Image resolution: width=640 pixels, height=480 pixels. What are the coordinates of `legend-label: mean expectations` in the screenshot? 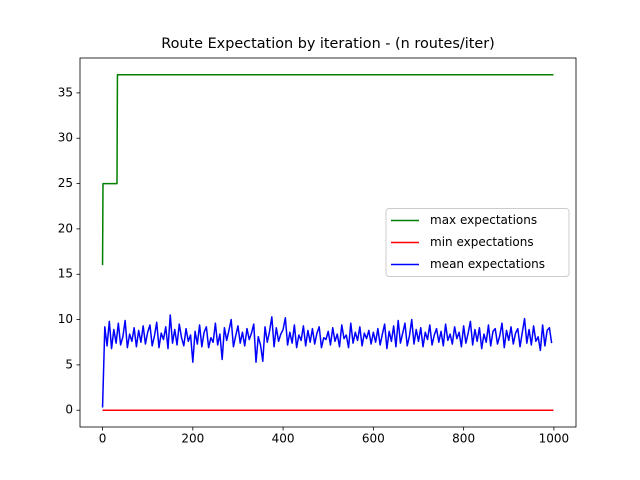 It's located at (487, 264).